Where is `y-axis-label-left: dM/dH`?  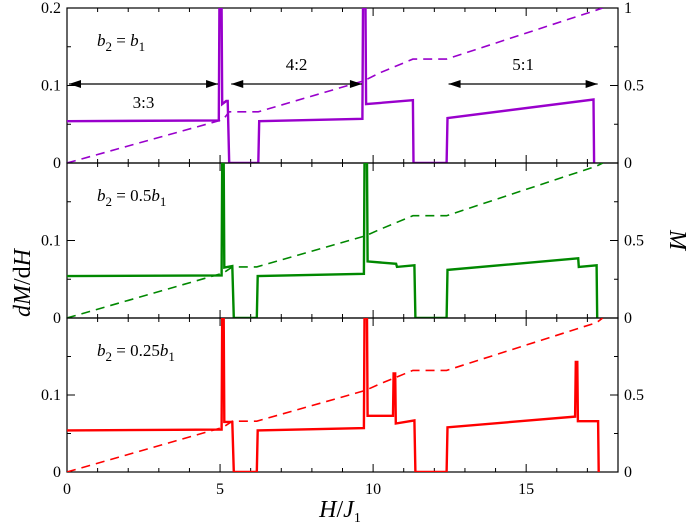 y-axis-label-left: dM/dH is located at coordinates (23, 282).